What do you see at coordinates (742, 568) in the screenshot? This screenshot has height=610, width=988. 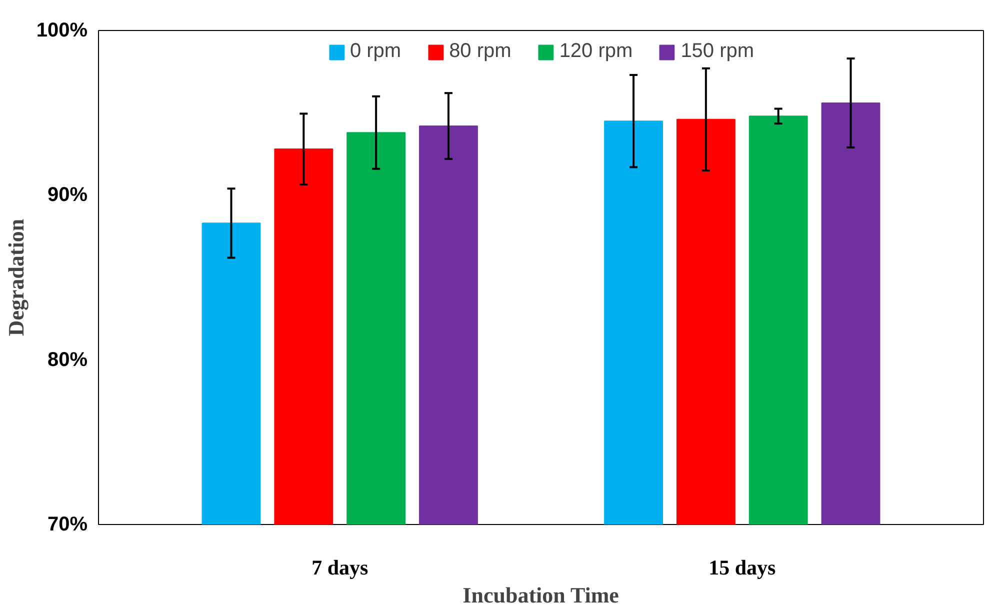 I see `x-tick-label: 15 days` at bounding box center [742, 568].